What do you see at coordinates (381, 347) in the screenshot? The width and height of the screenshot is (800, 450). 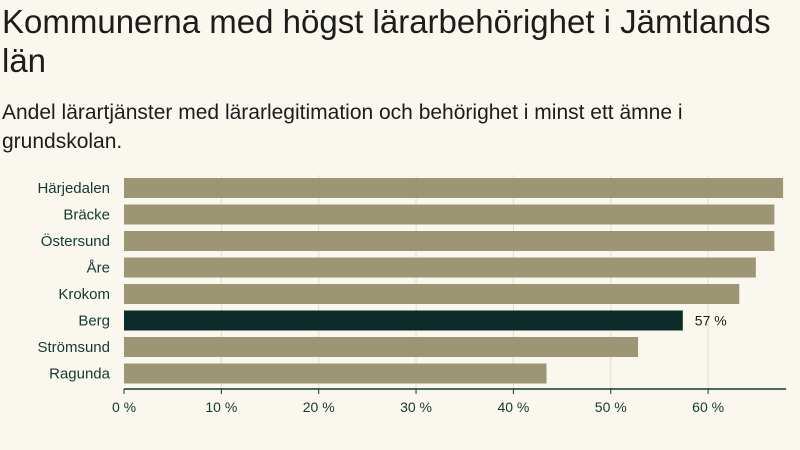 I see `bar-strömsund` at bounding box center [381, 347].